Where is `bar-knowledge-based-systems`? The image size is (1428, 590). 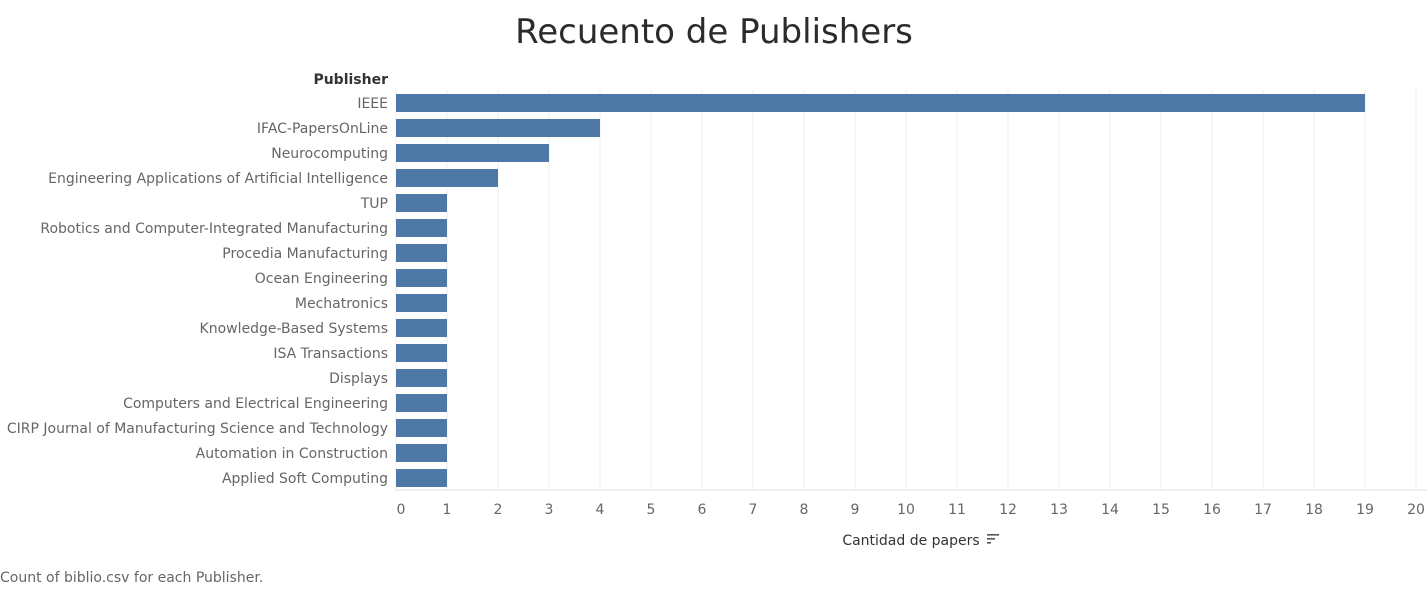
bar-knowledge-based-systems is located at coordinates (421, 328).